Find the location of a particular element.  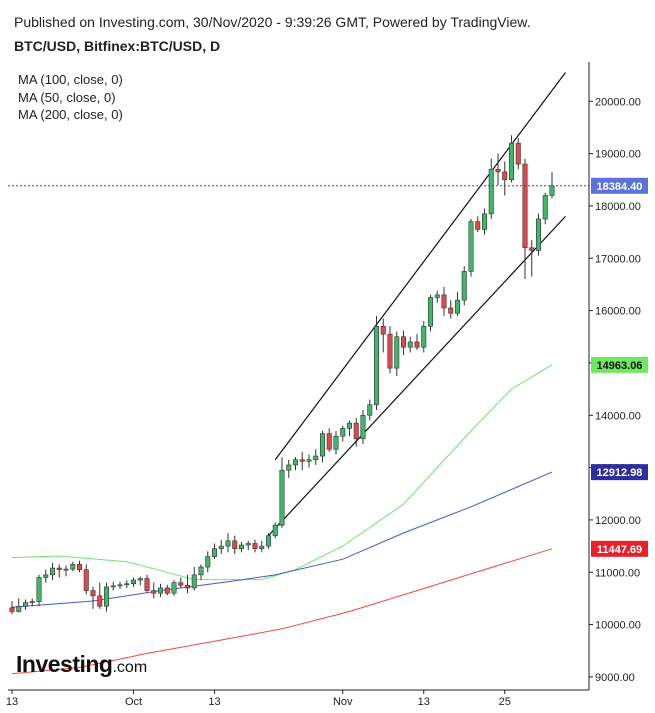

investing-logo: Investing.com is located at coordinates (81, 664).